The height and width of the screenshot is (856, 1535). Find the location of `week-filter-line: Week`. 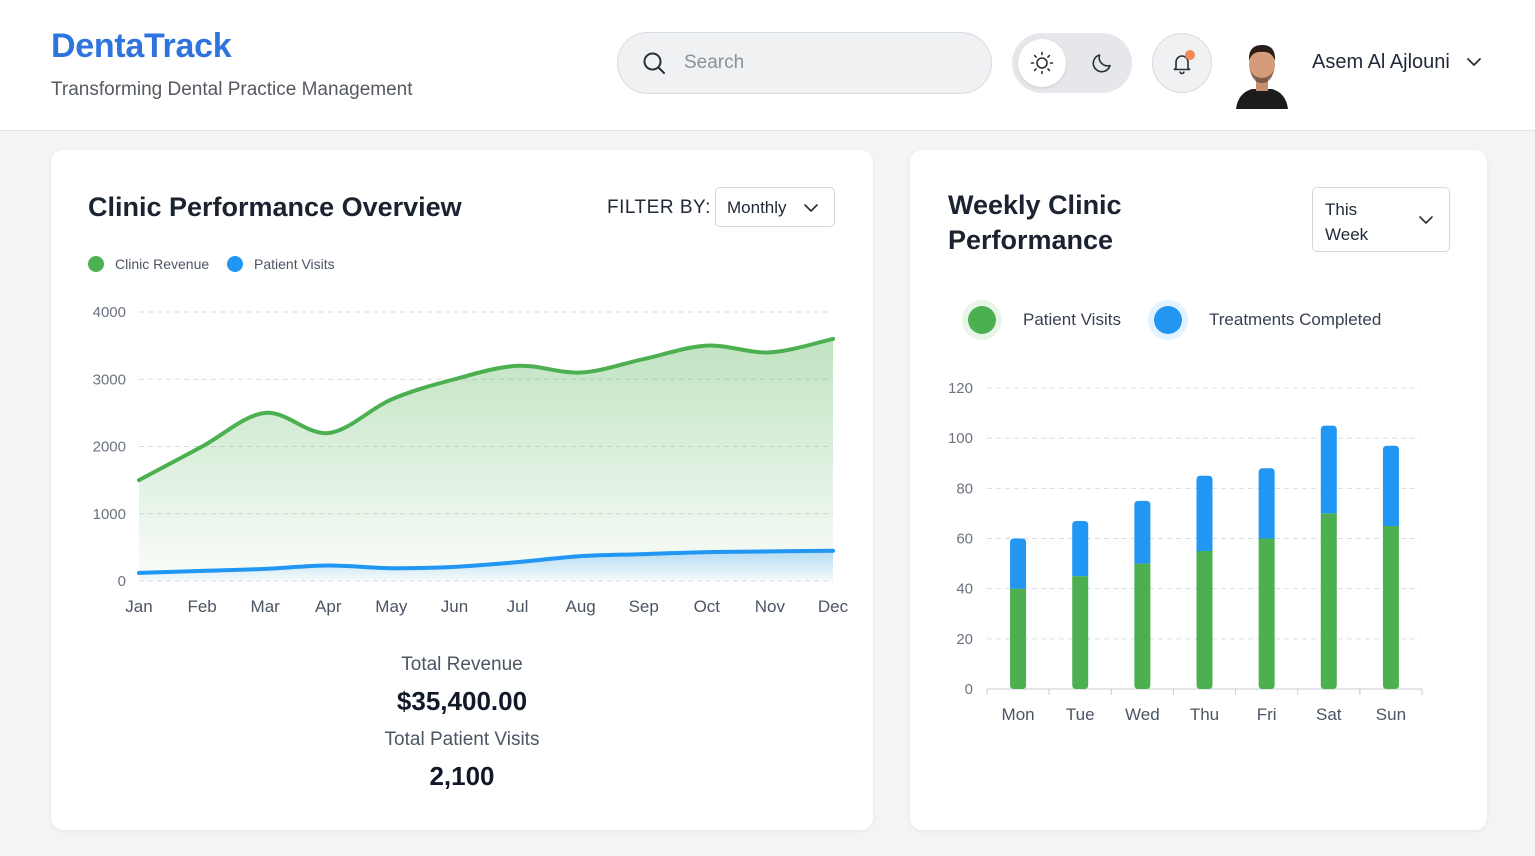

week-filter-line: Week is located at coordinates (1347, 234).